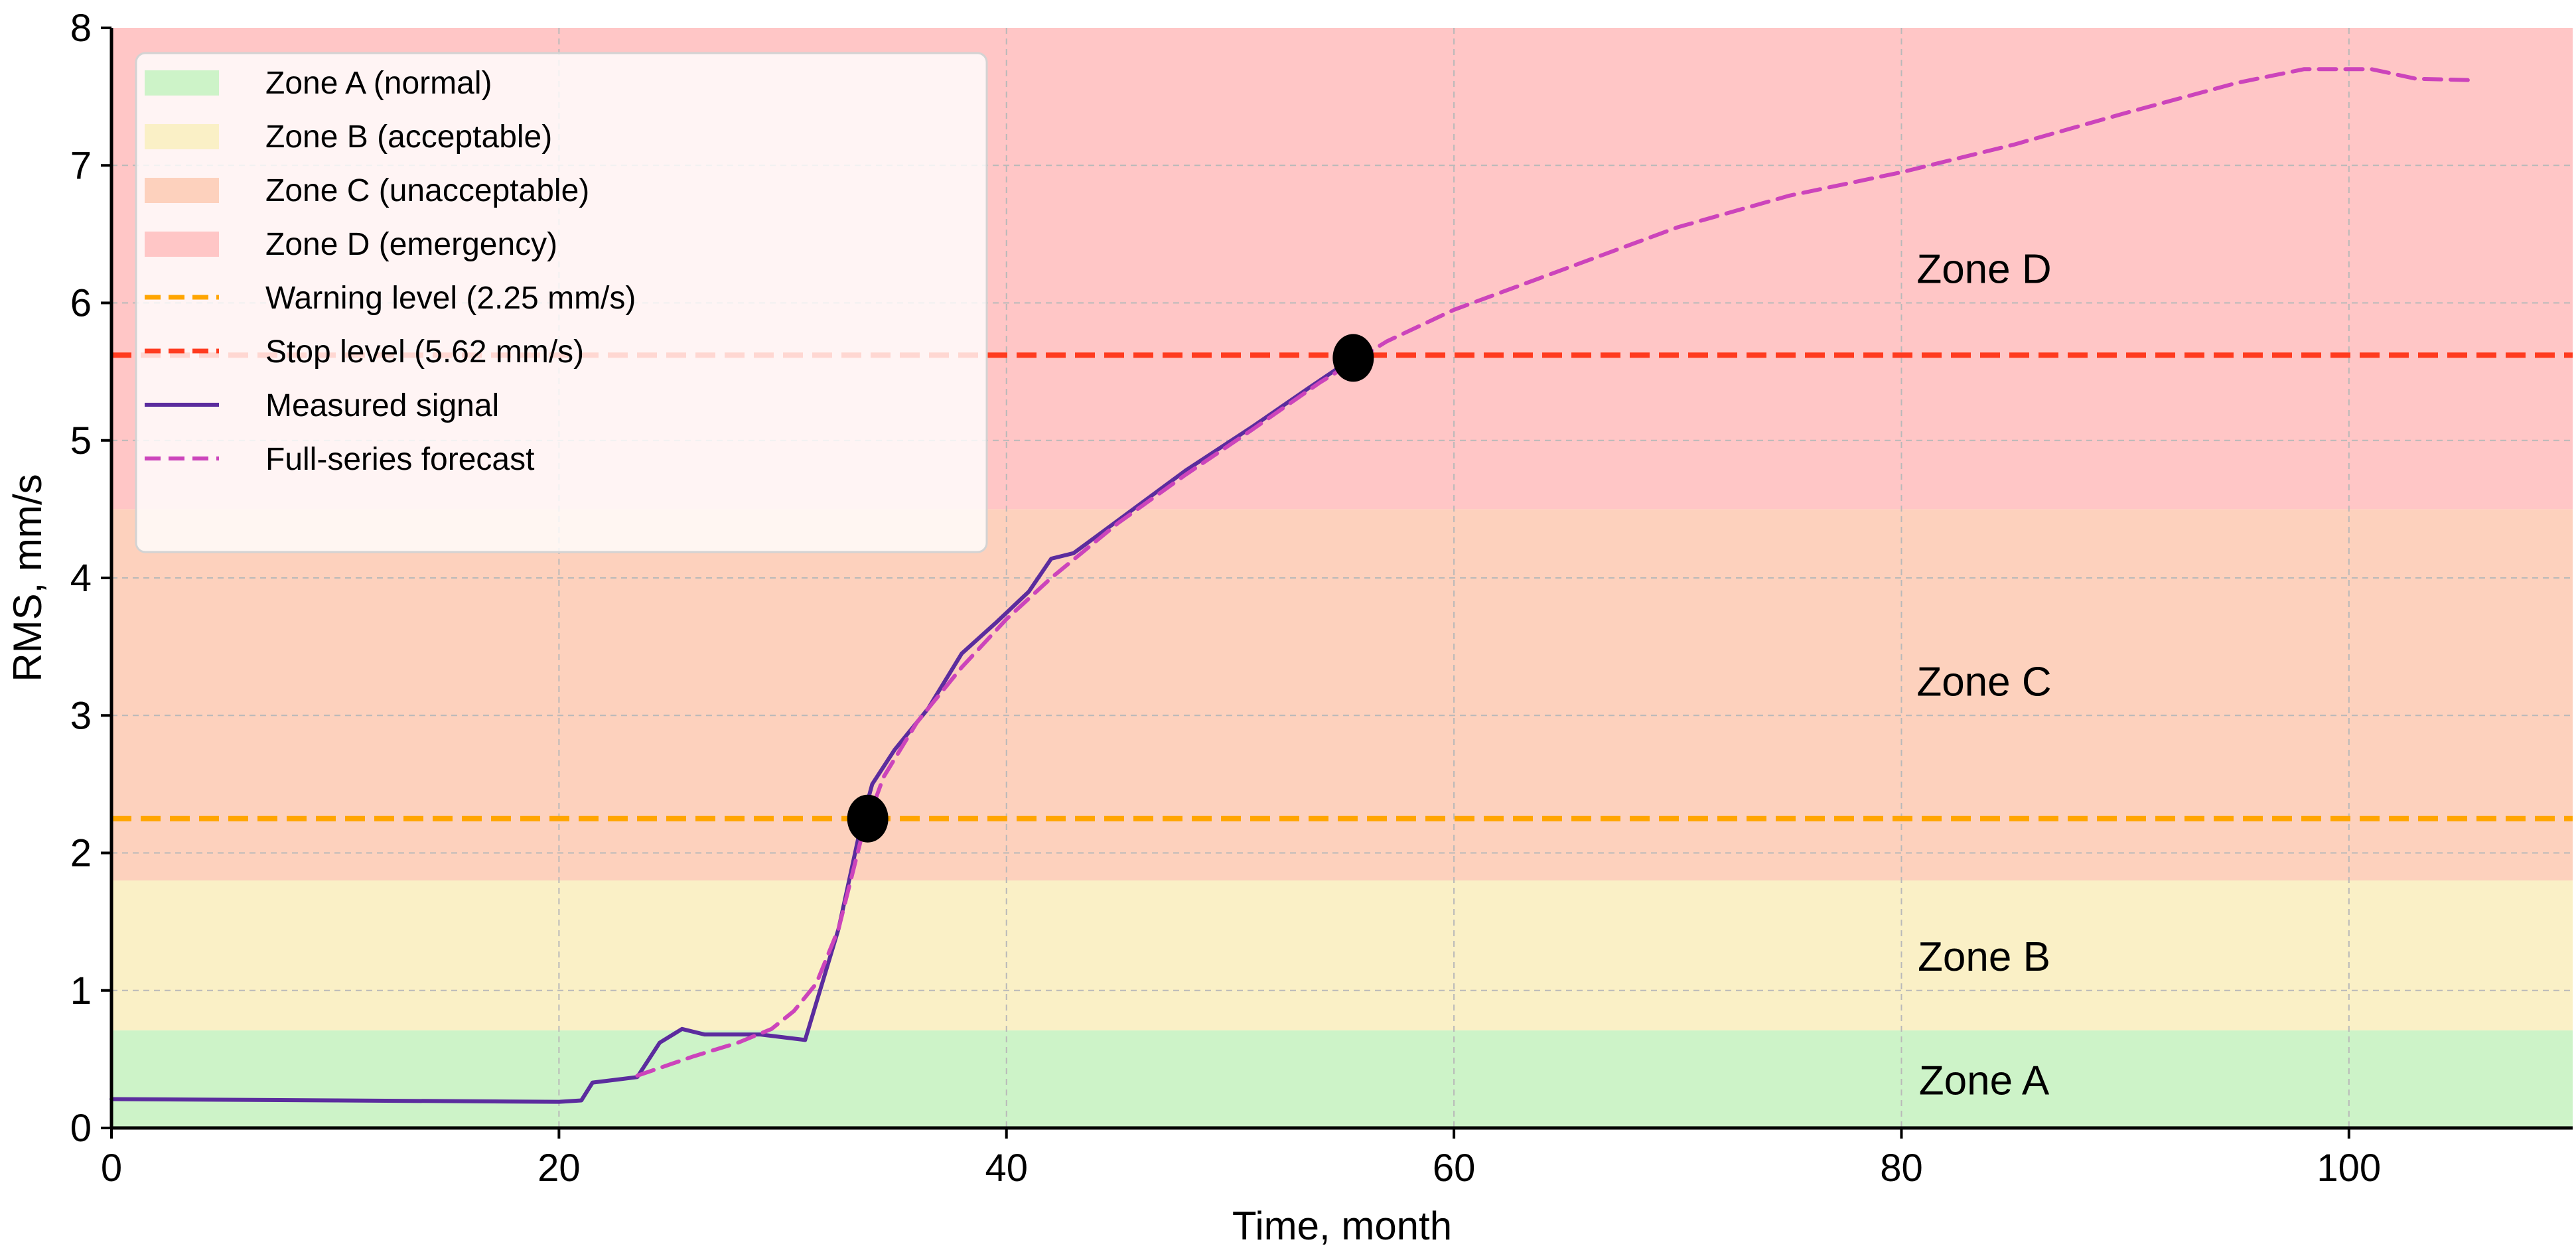 The image size is (2576, 1260). What do you see at coordinates (408, 137) in the screenshot?
I see `legend-label: Zone B (acceptable)` at bounding box center [408, 137].